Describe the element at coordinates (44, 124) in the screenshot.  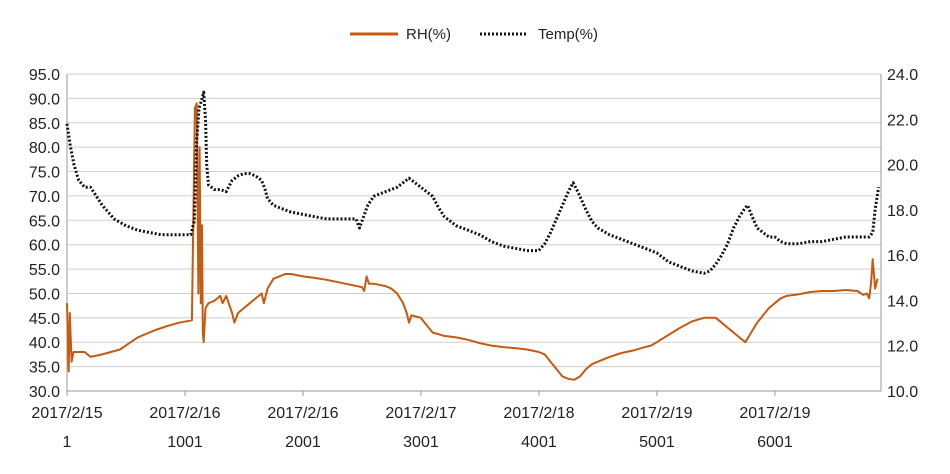
I see `y-left-tick-label: 85.0` at that location.